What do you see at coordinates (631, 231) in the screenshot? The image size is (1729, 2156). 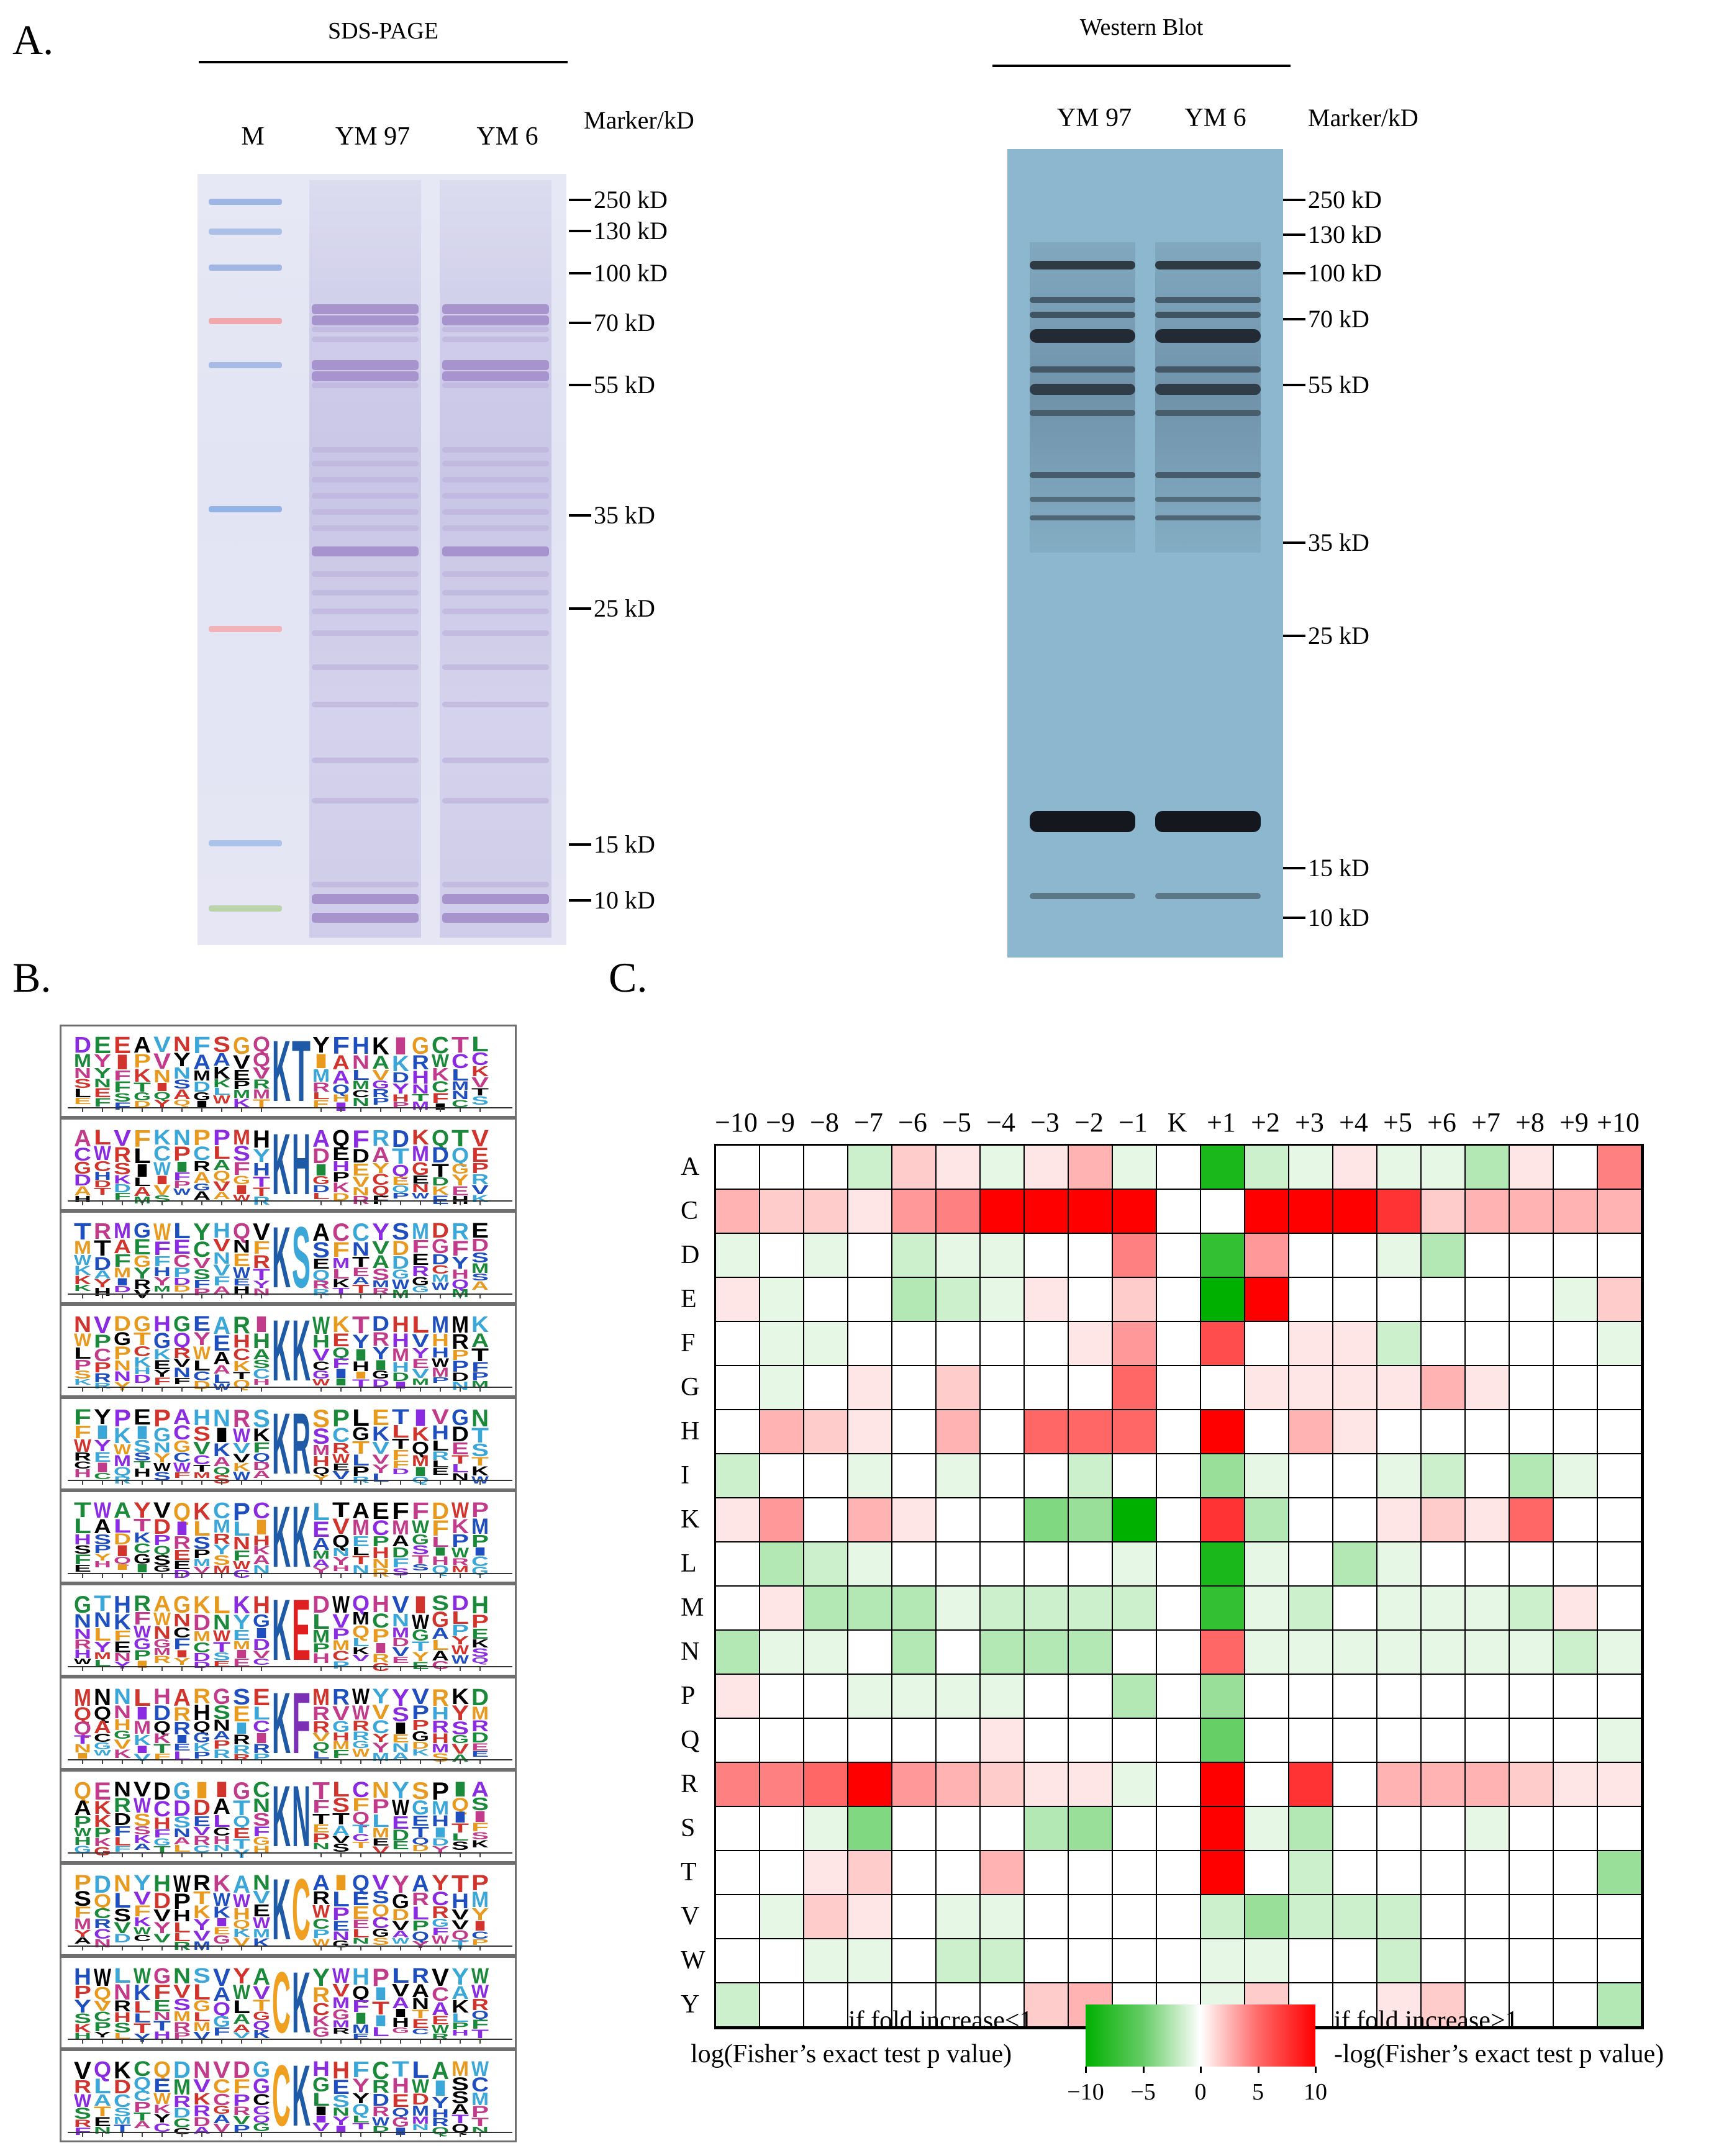 I see `marker-label: 130 kD` at bounding box center [631, 231].